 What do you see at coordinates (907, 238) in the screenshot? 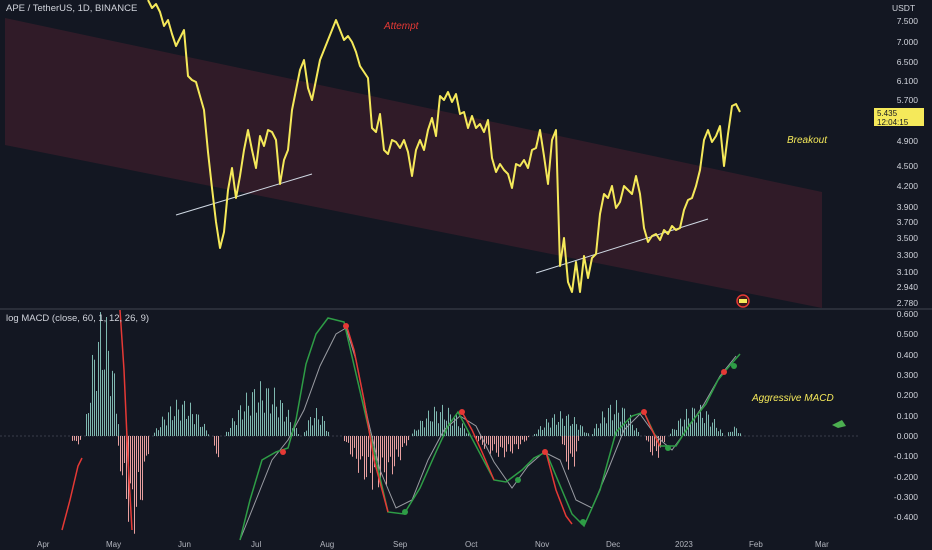
I see `price-axis-label: 3.500` at bounding box center [907, 238].